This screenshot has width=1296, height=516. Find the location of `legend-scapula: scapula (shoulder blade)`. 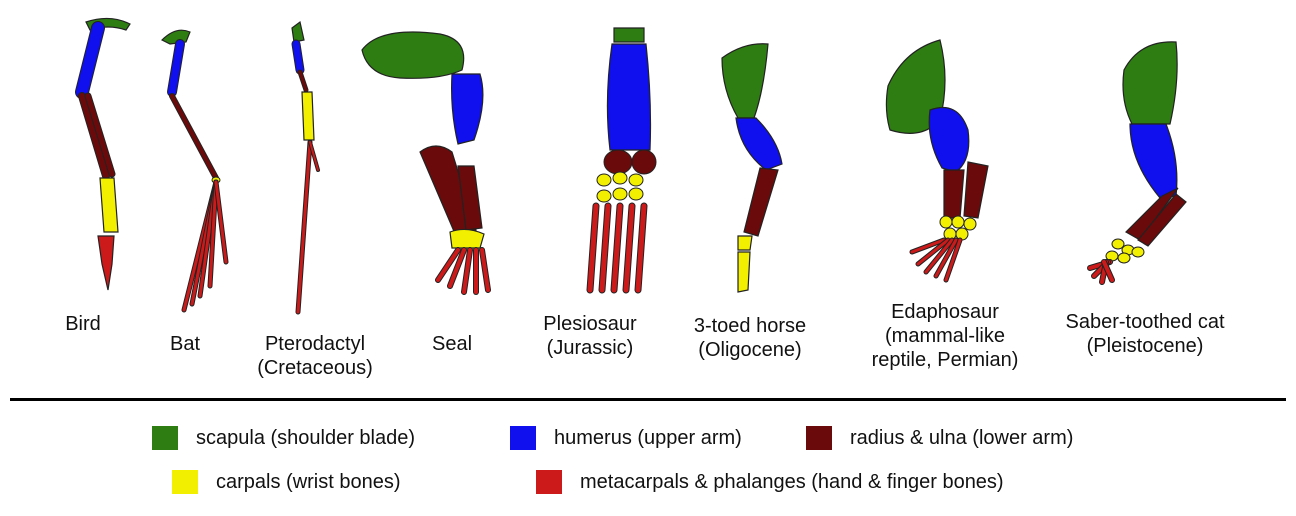

legend-scapula: scapula (shoulder blade) is located at coordinates (283, 438).